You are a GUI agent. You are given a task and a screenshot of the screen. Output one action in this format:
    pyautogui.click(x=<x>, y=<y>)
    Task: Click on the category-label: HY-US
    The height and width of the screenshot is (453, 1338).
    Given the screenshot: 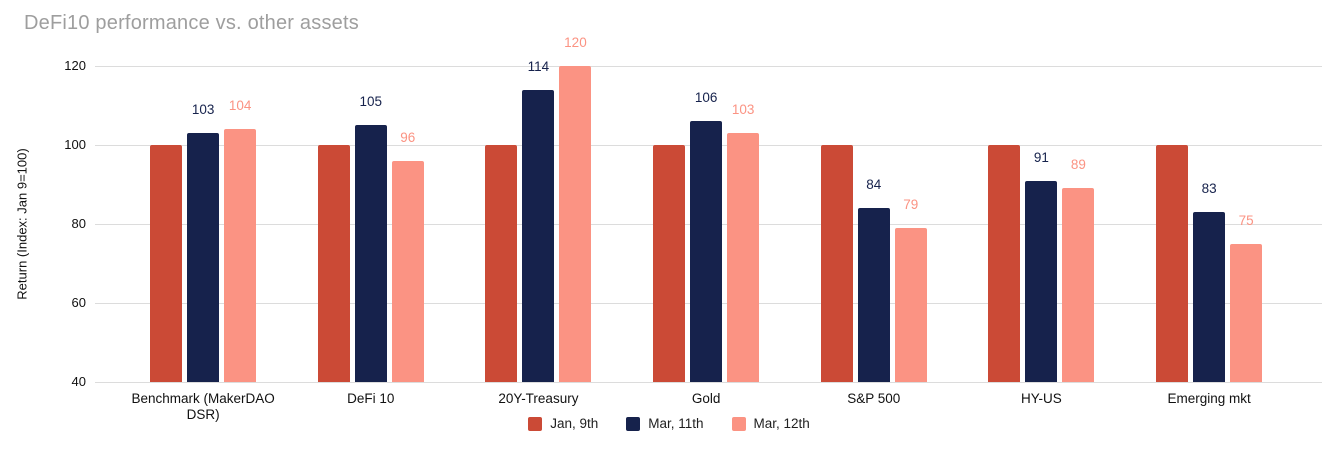 What is the action you would take?
    pyautogui.click(x=1041, y=398)
    